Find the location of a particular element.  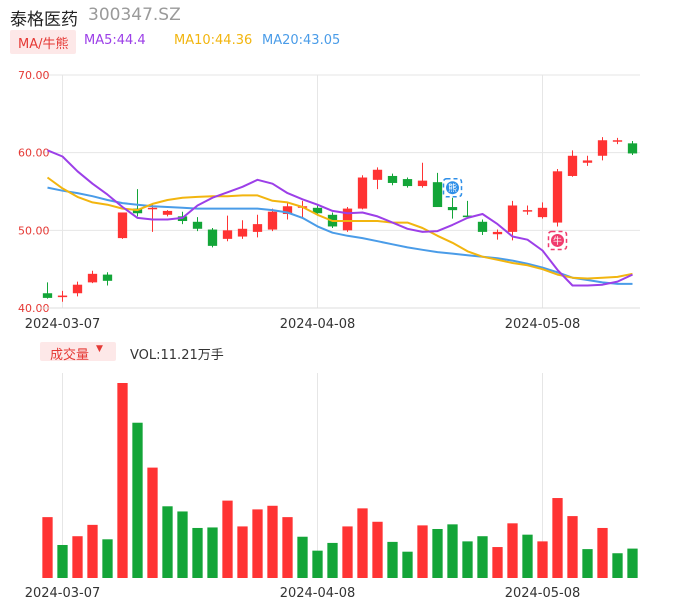

x-tick-label: 2024-05-08 is located at coordinates (543, 324).